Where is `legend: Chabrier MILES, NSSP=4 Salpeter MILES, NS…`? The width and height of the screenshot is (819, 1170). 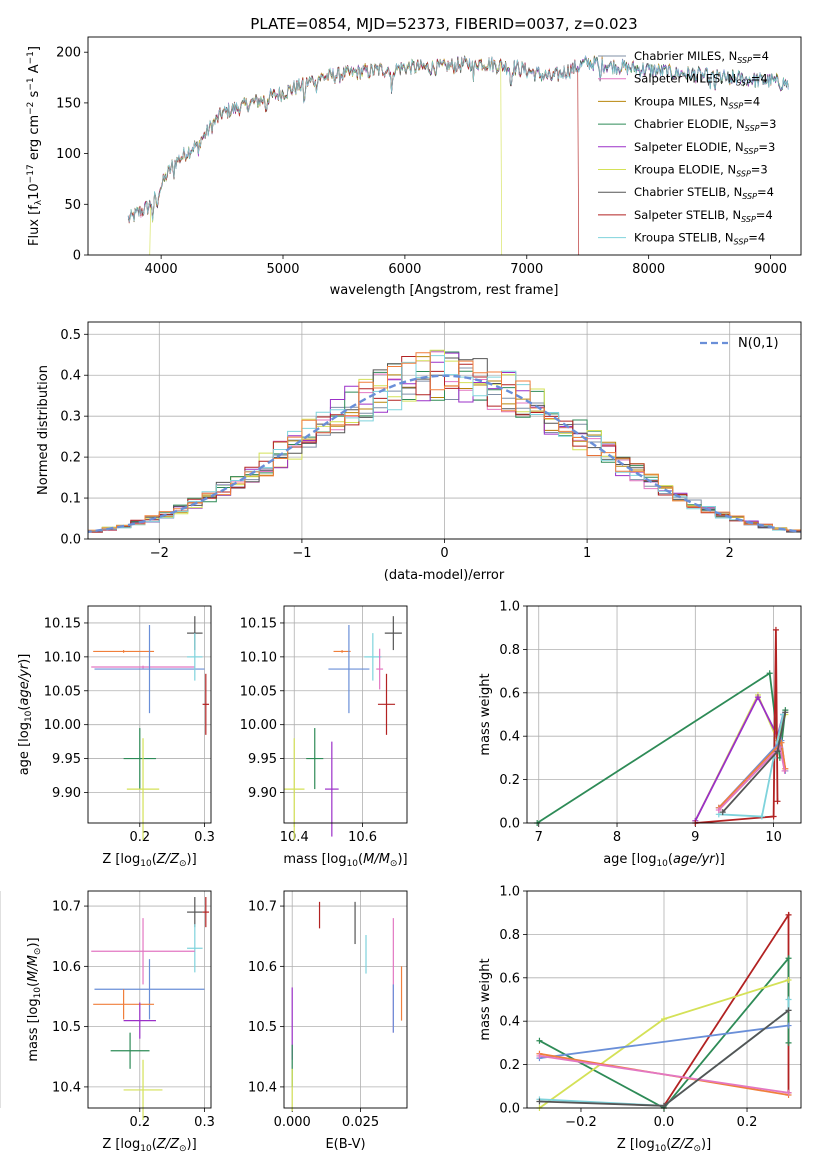 legend: Chabrier MILES, NSSP=4 Salpeter MILES, NS… is located at coordinates (687, 148).